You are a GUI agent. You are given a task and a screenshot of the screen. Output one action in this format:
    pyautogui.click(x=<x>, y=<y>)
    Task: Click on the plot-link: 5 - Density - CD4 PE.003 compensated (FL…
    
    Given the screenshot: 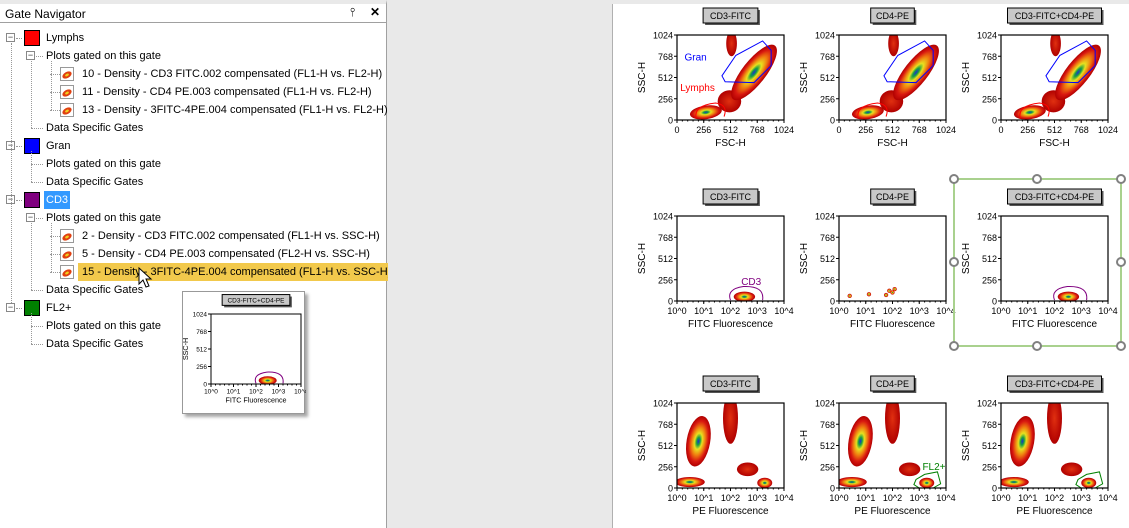 What is the action you would take?
    pyautogui.click(x=226, y=254)
    